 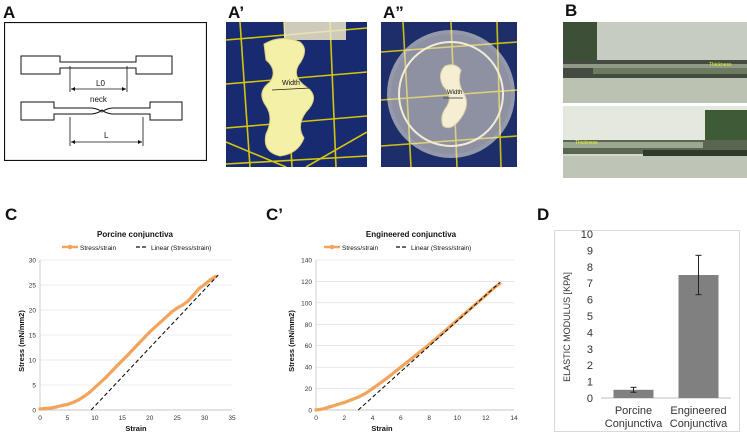 What do you see at coordinates (586, 143) in the screenshot?
I see `thickness-label-b-prime: Thickness` at bounding box center [586, 143].